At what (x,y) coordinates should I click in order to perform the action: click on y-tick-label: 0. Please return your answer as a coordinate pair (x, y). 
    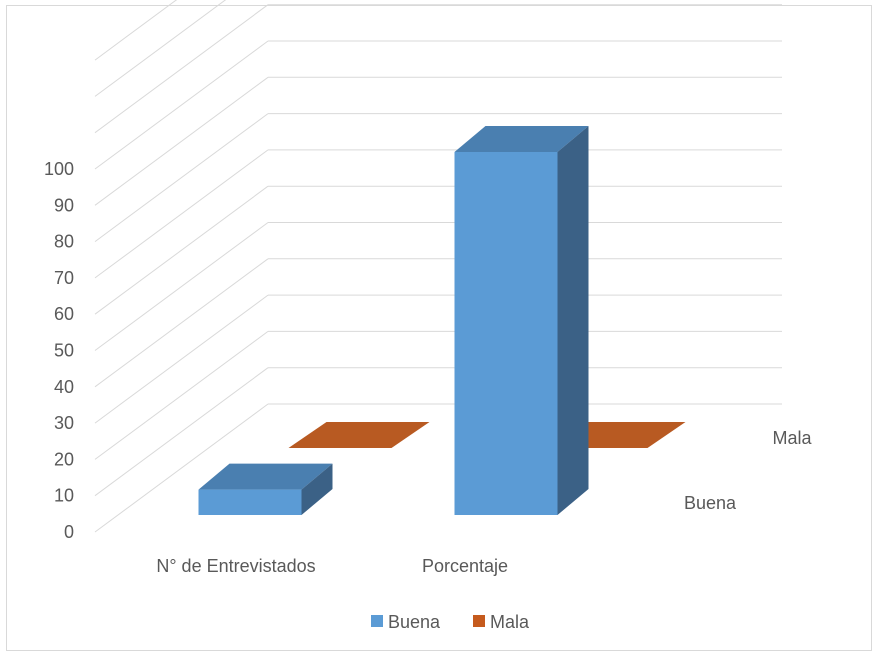
    Looking at the image, I should click on (69, 532).